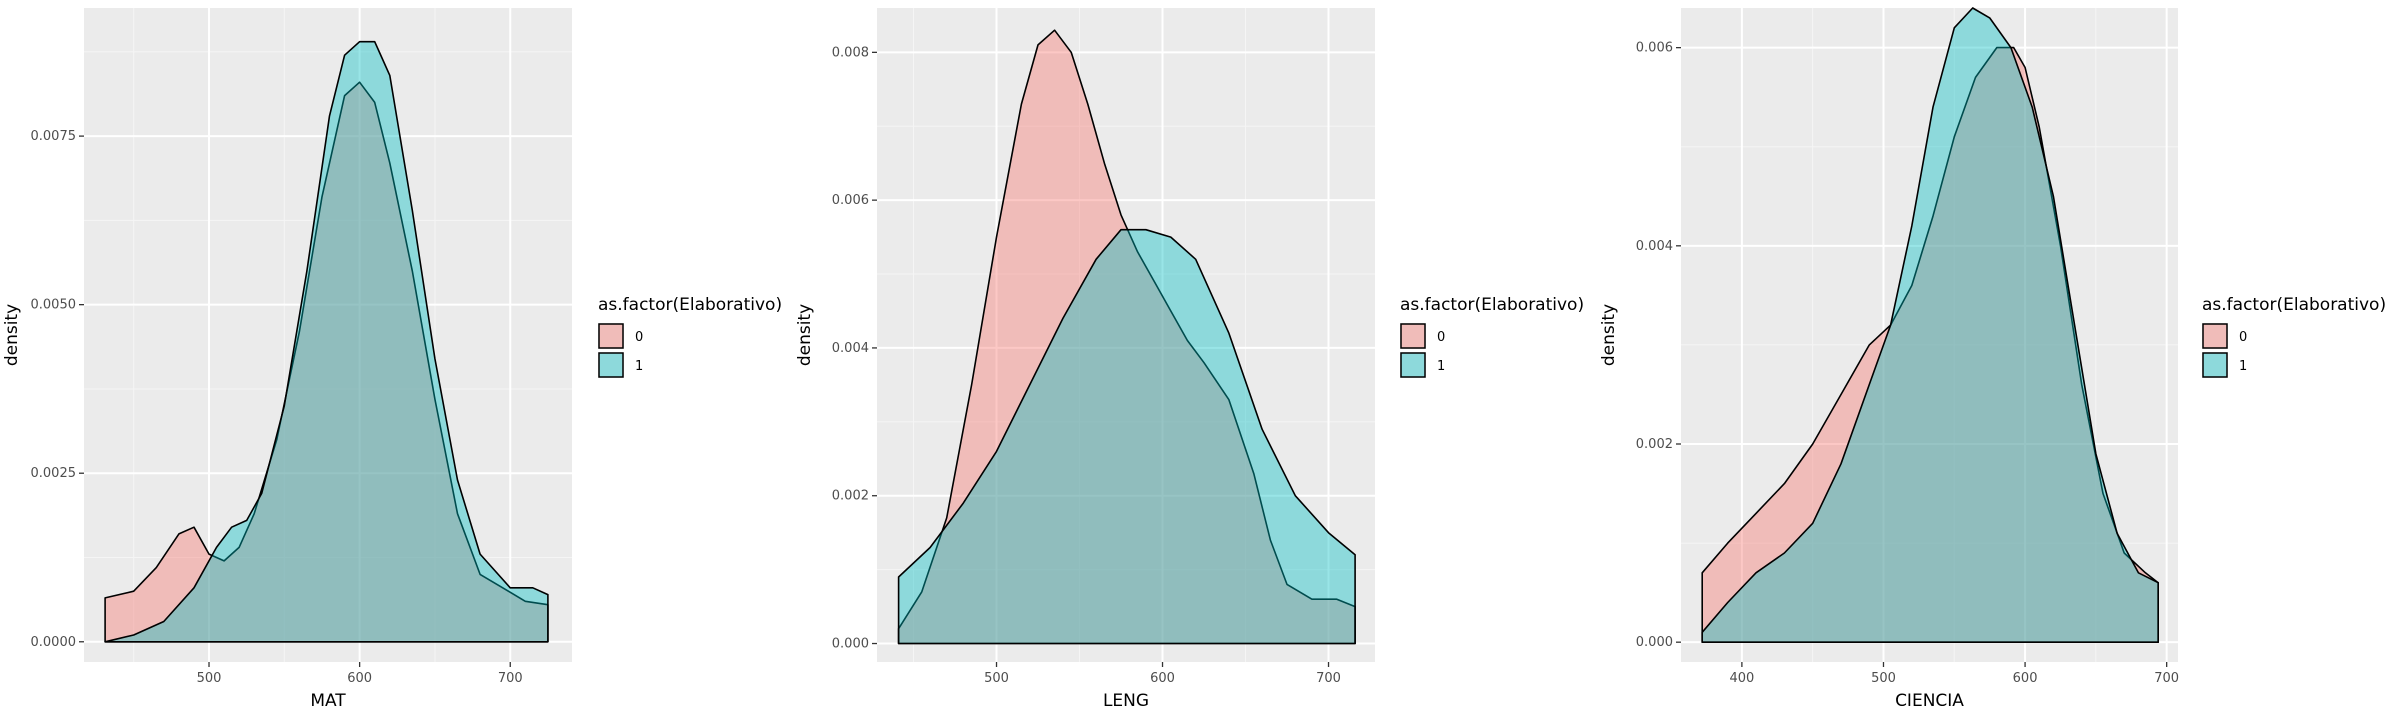  What do you see at coordinates (54, 136) in the screenshot?
I see `y-tick-label: 0.0075` at bounding box center [54, 136].